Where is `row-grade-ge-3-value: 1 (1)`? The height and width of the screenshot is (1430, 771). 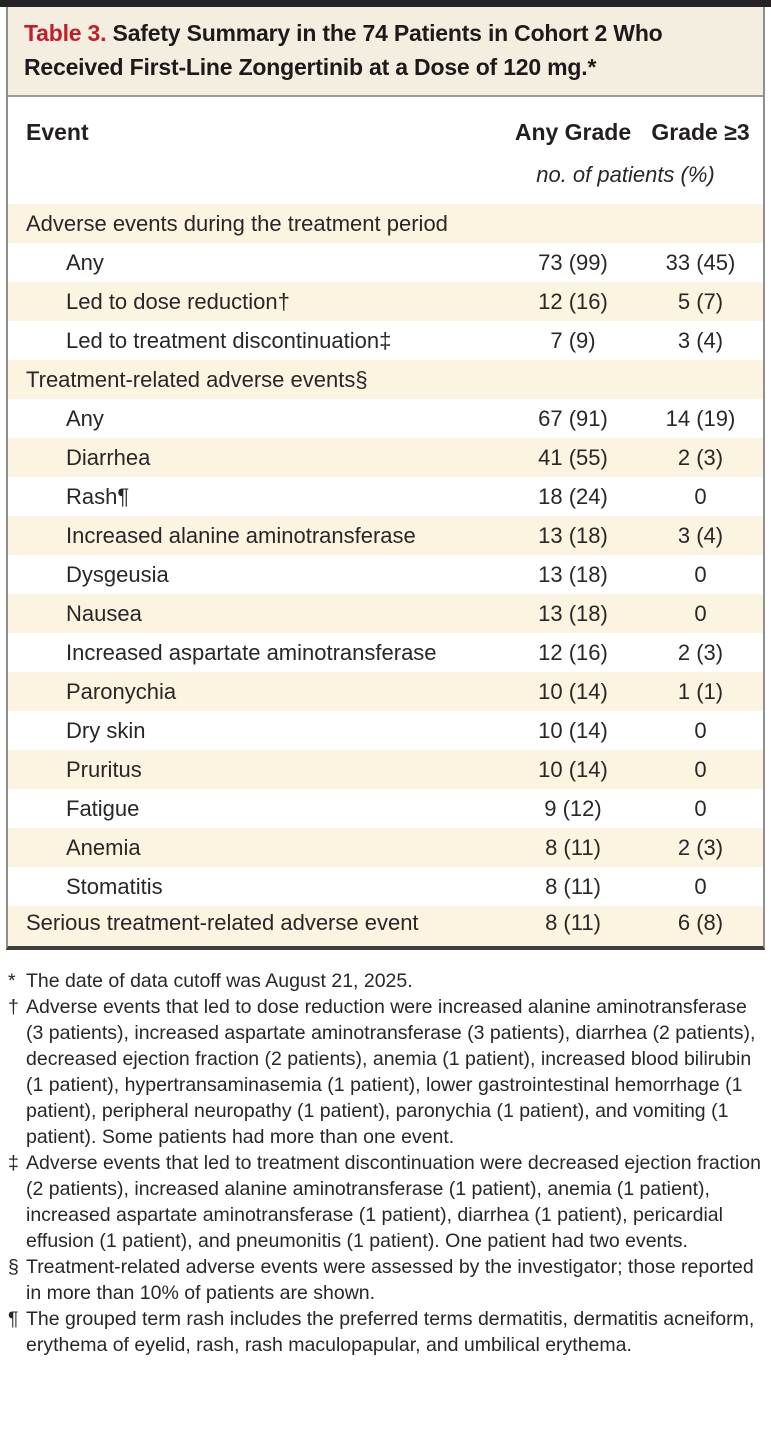
row-grade-ge-3-value: 1 (1) is located at coordinates (700, 691).